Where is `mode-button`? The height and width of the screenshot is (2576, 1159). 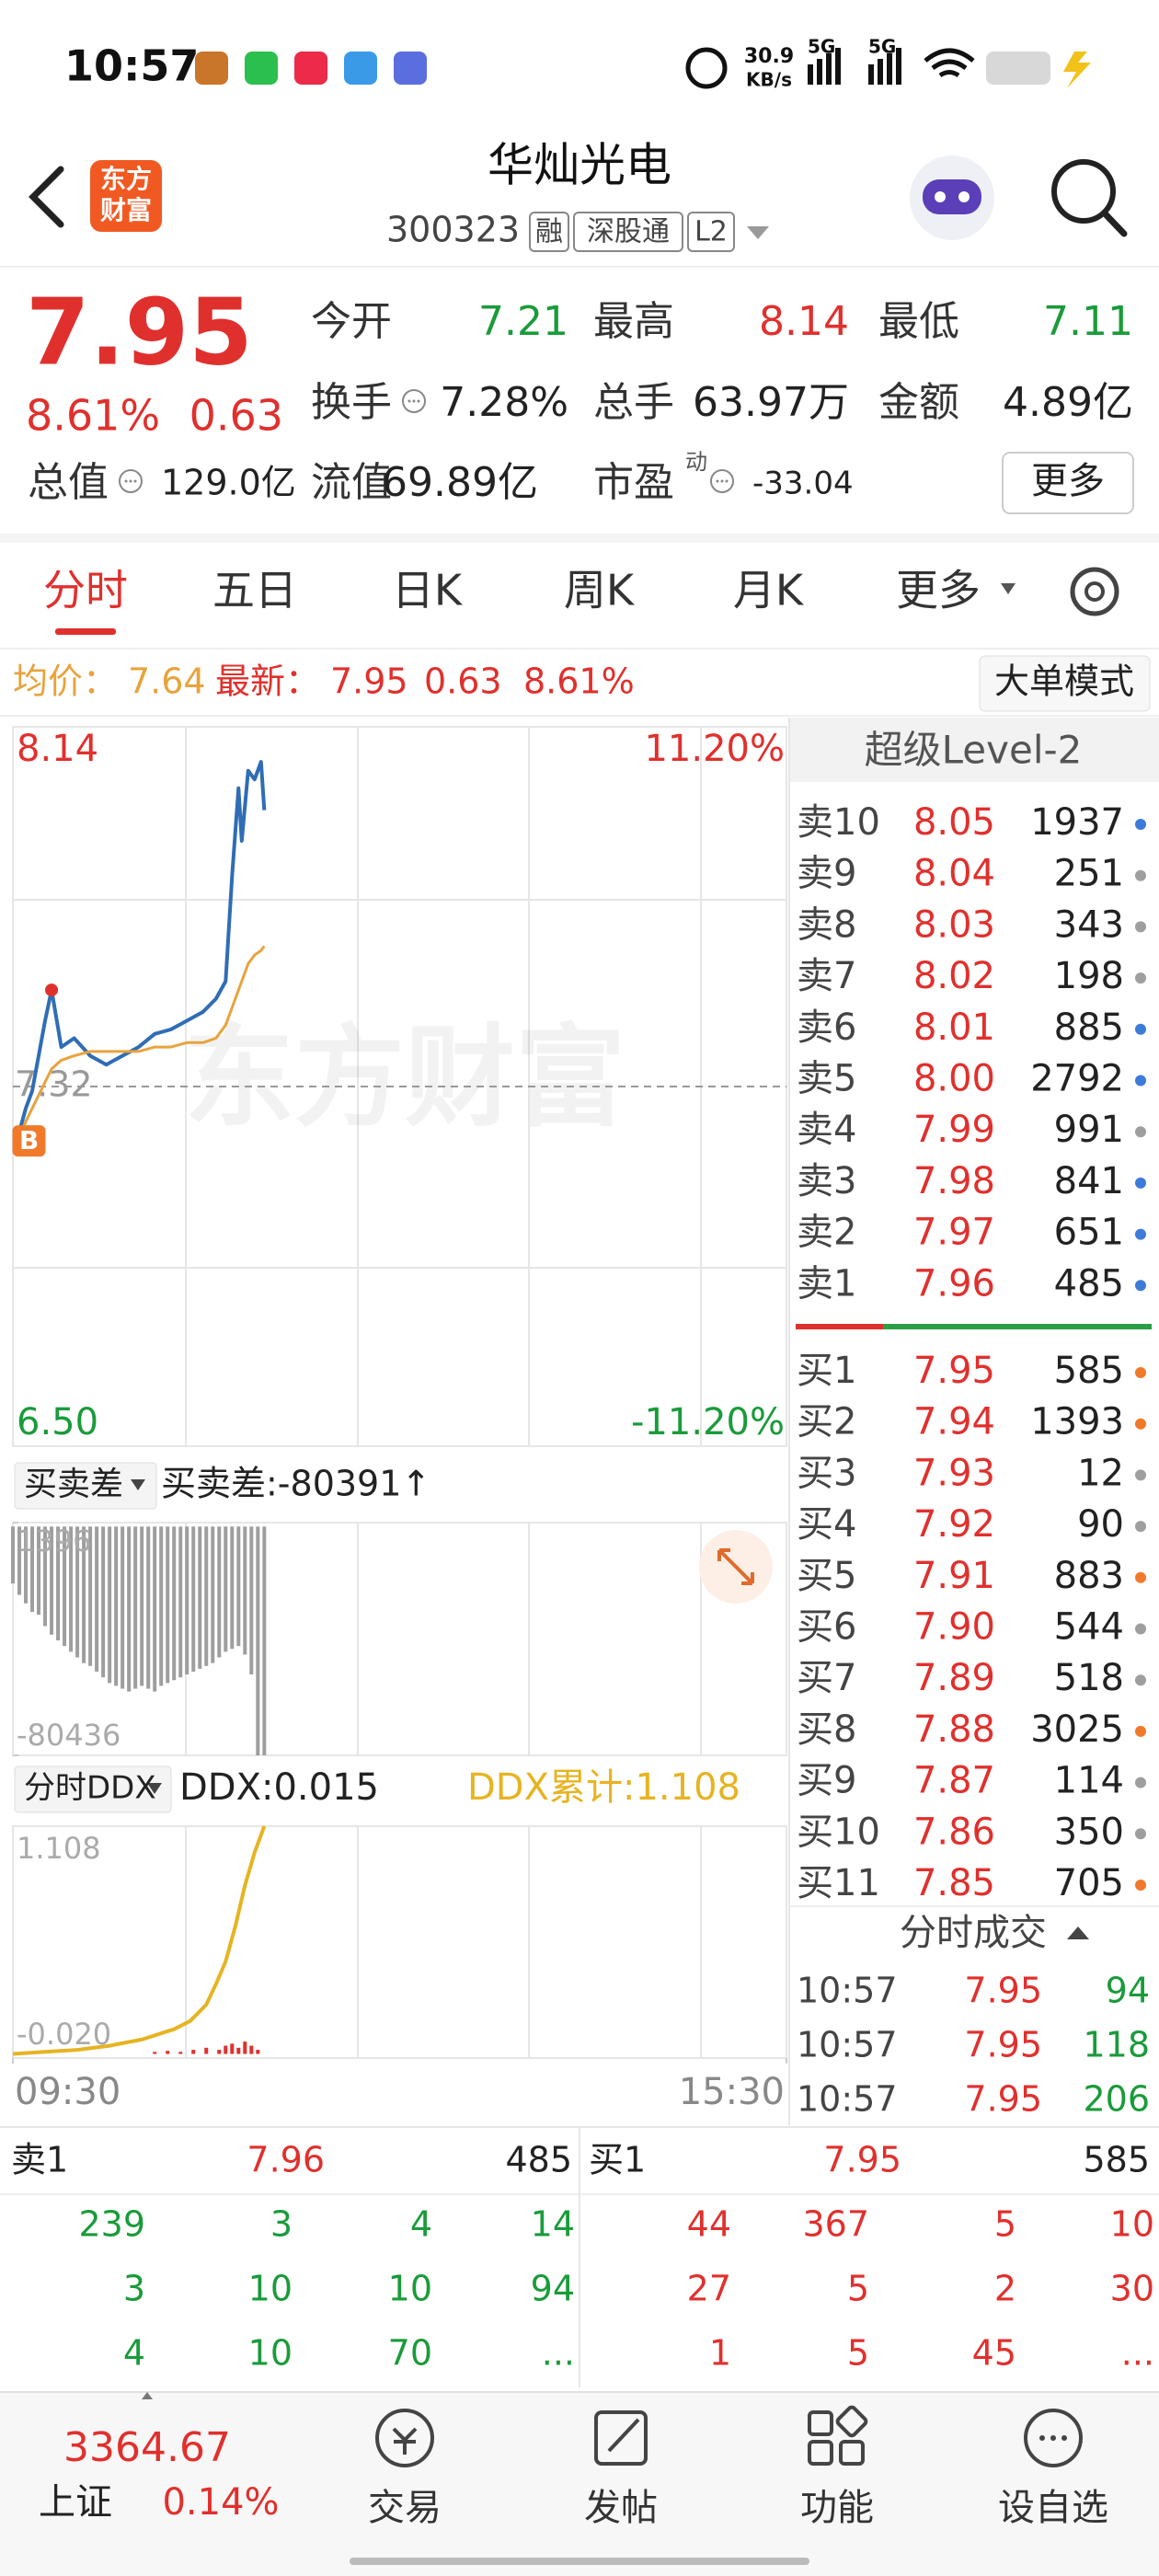 mode-button is located at coordinates (1065, 683).